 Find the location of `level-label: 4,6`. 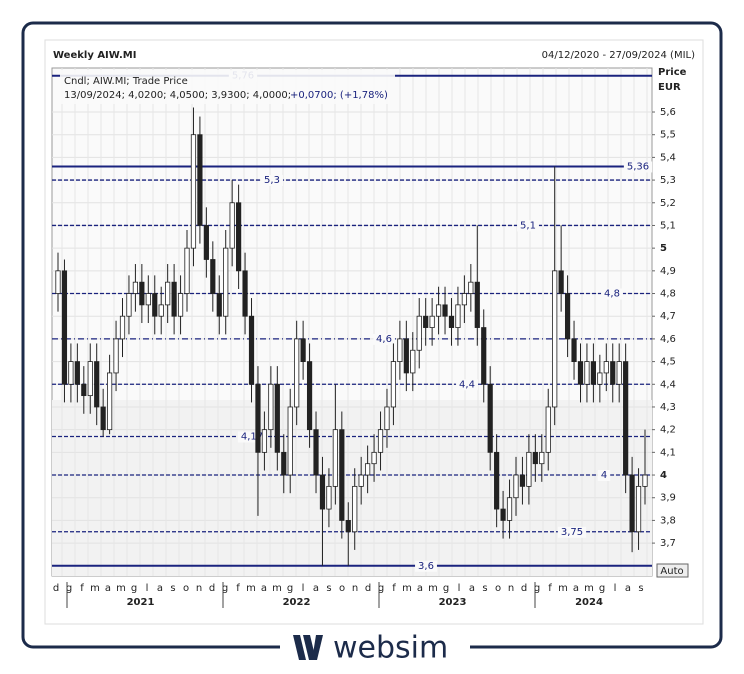

level-label: 4,6 is located at coordinates (384, 339).